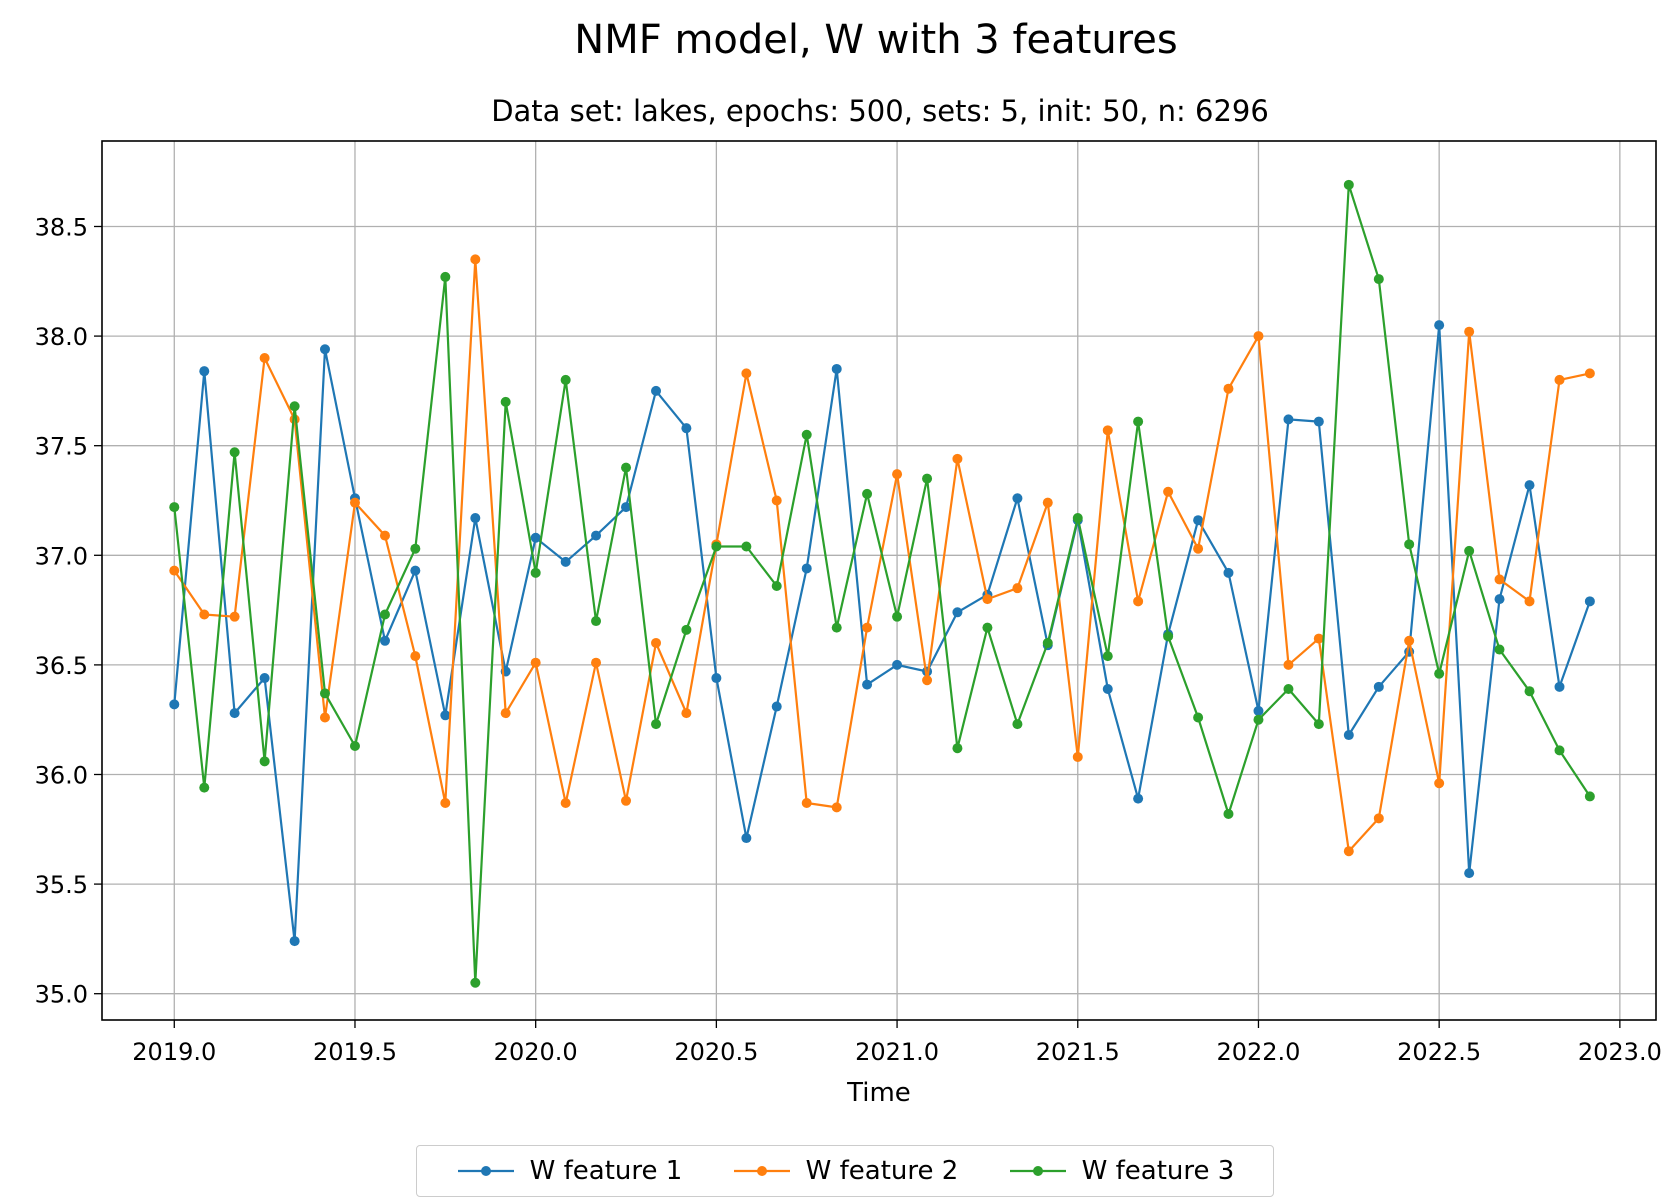  Describe the element at coordinates (1258, 1052) in the screenshot. I see `x-tick-label: 2022.0` at that location.